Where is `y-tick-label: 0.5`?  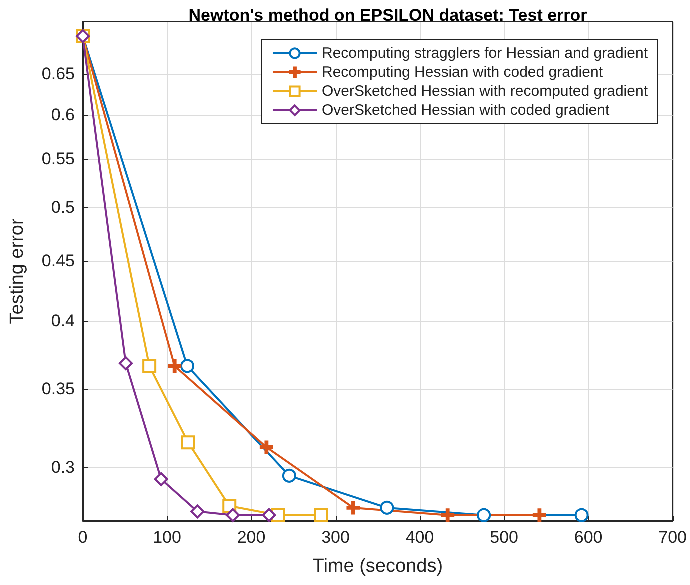
y-tick-label: 0.5 is located at coordinates (63, 208).